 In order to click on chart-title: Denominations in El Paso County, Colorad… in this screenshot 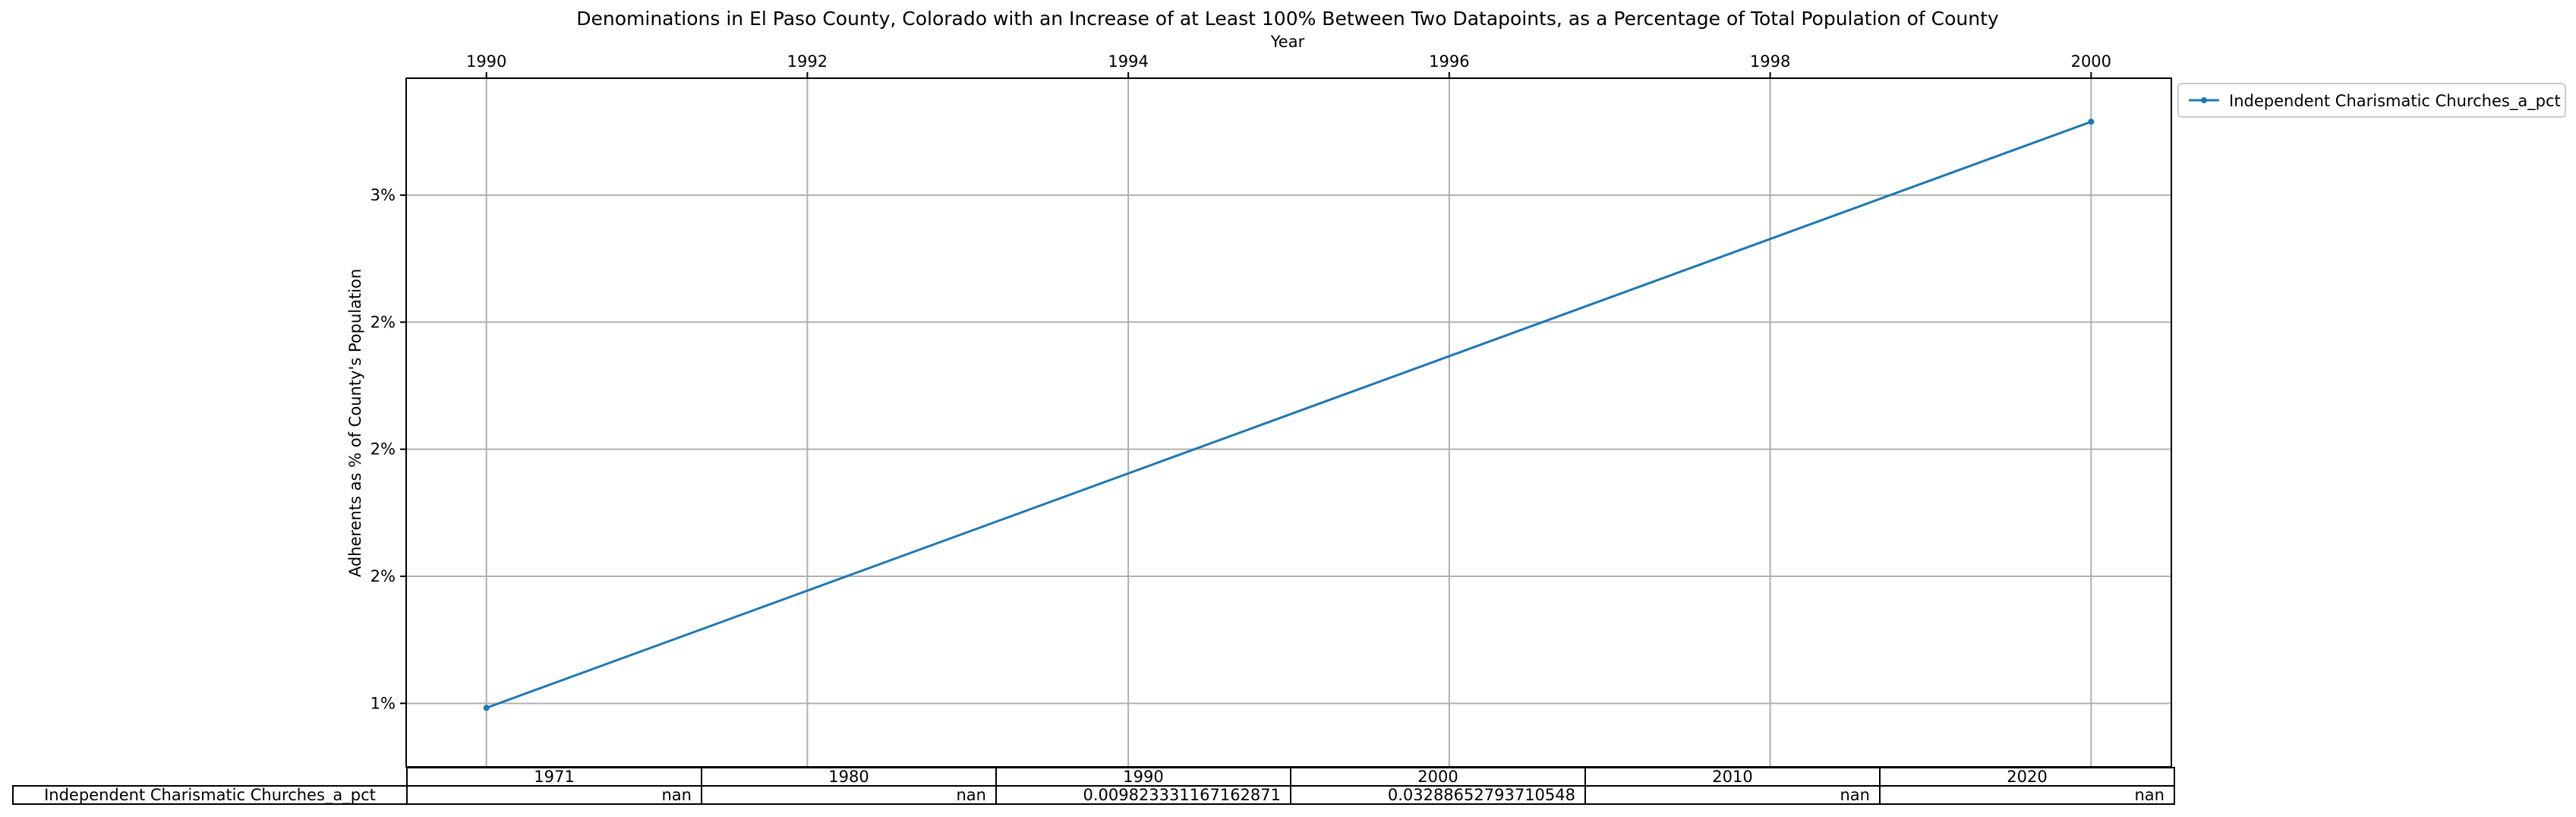, I will do `click(1287, 19)`.